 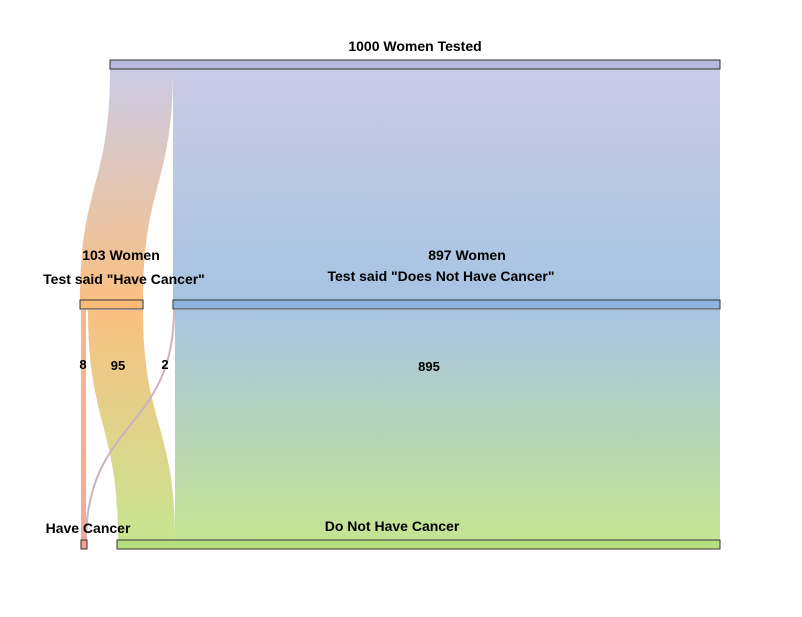 I want to click on flow-value-neg-not: 895, so click(x=429, y=366).